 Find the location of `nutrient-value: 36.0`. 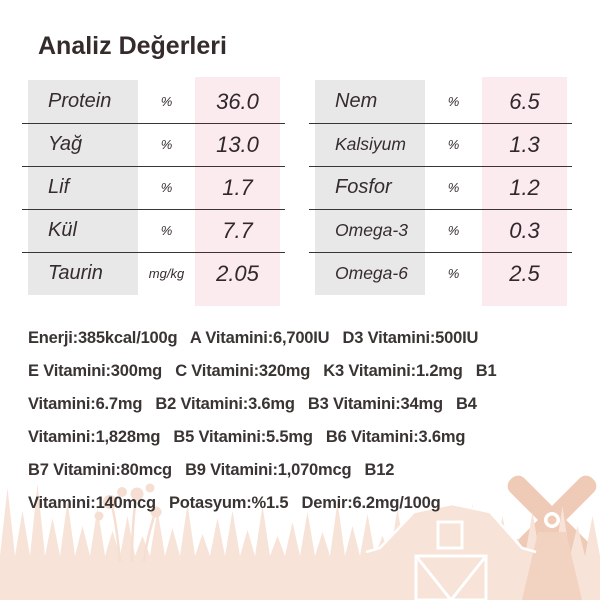

nutrient-value: 36.0 is located at coordinates (237, 101).